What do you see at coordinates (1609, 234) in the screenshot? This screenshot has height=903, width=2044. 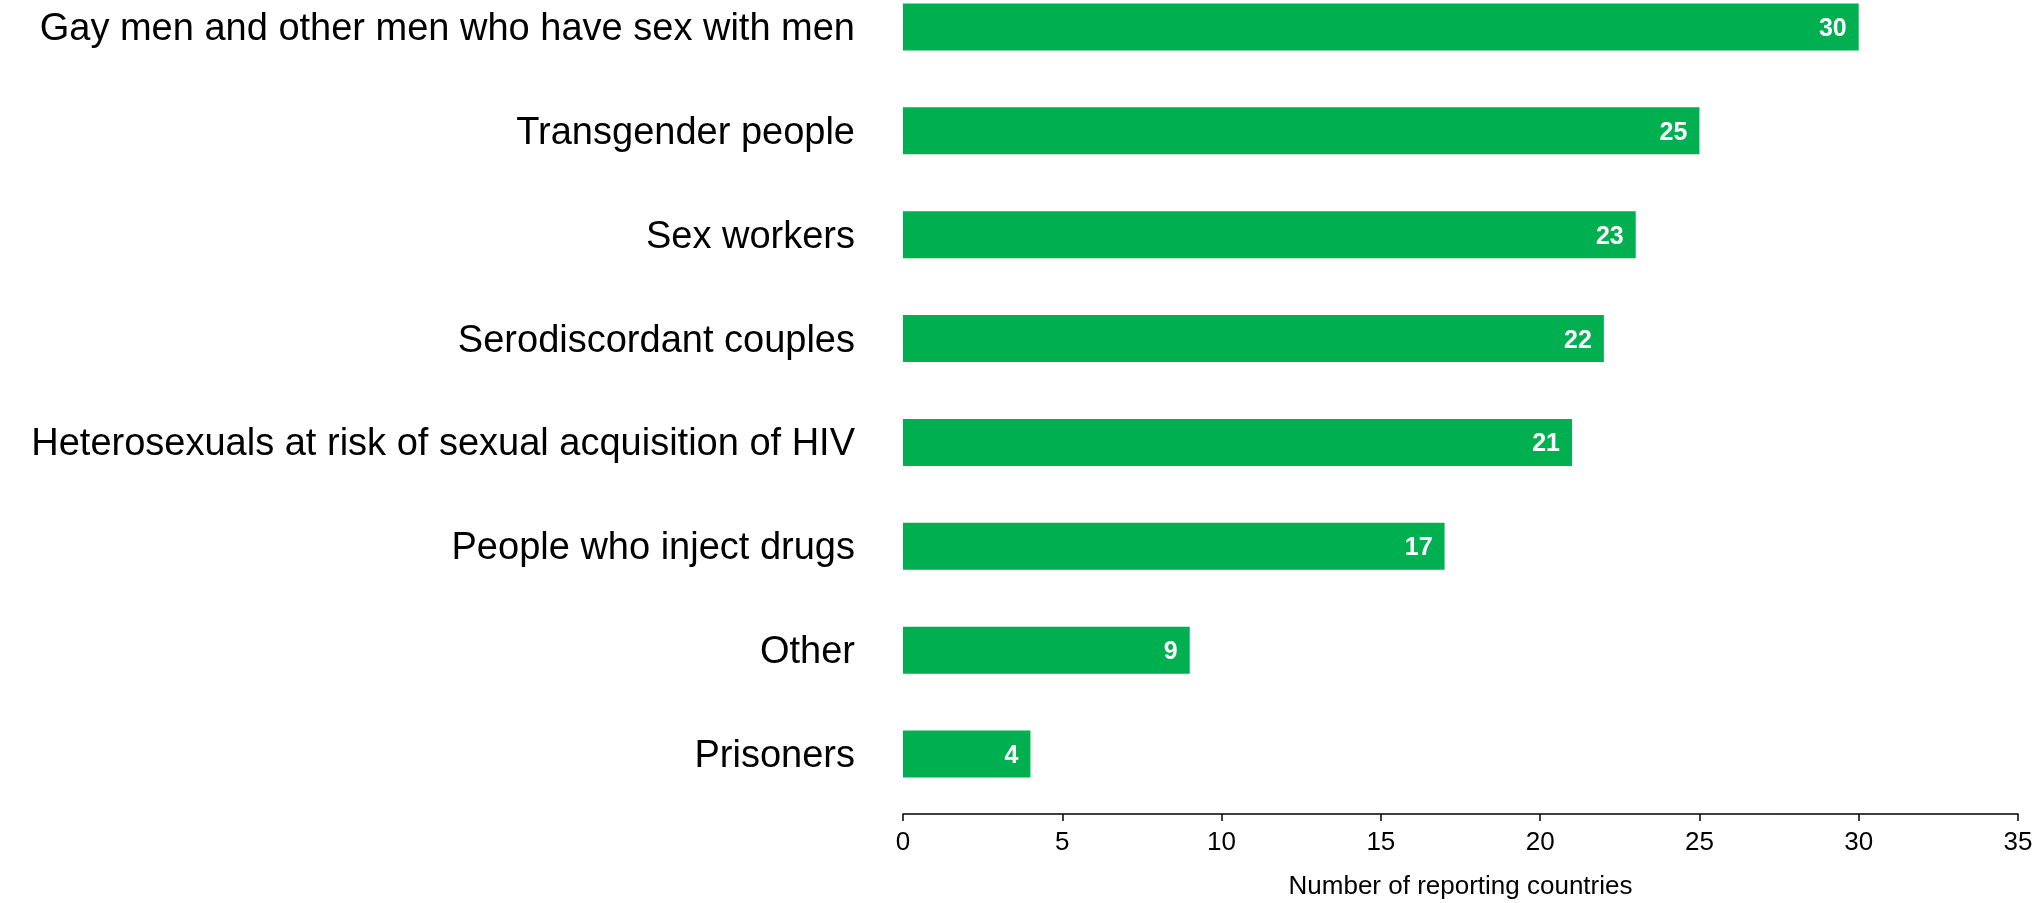 I see `data-label: 23` at bounding box center [1609, 234].